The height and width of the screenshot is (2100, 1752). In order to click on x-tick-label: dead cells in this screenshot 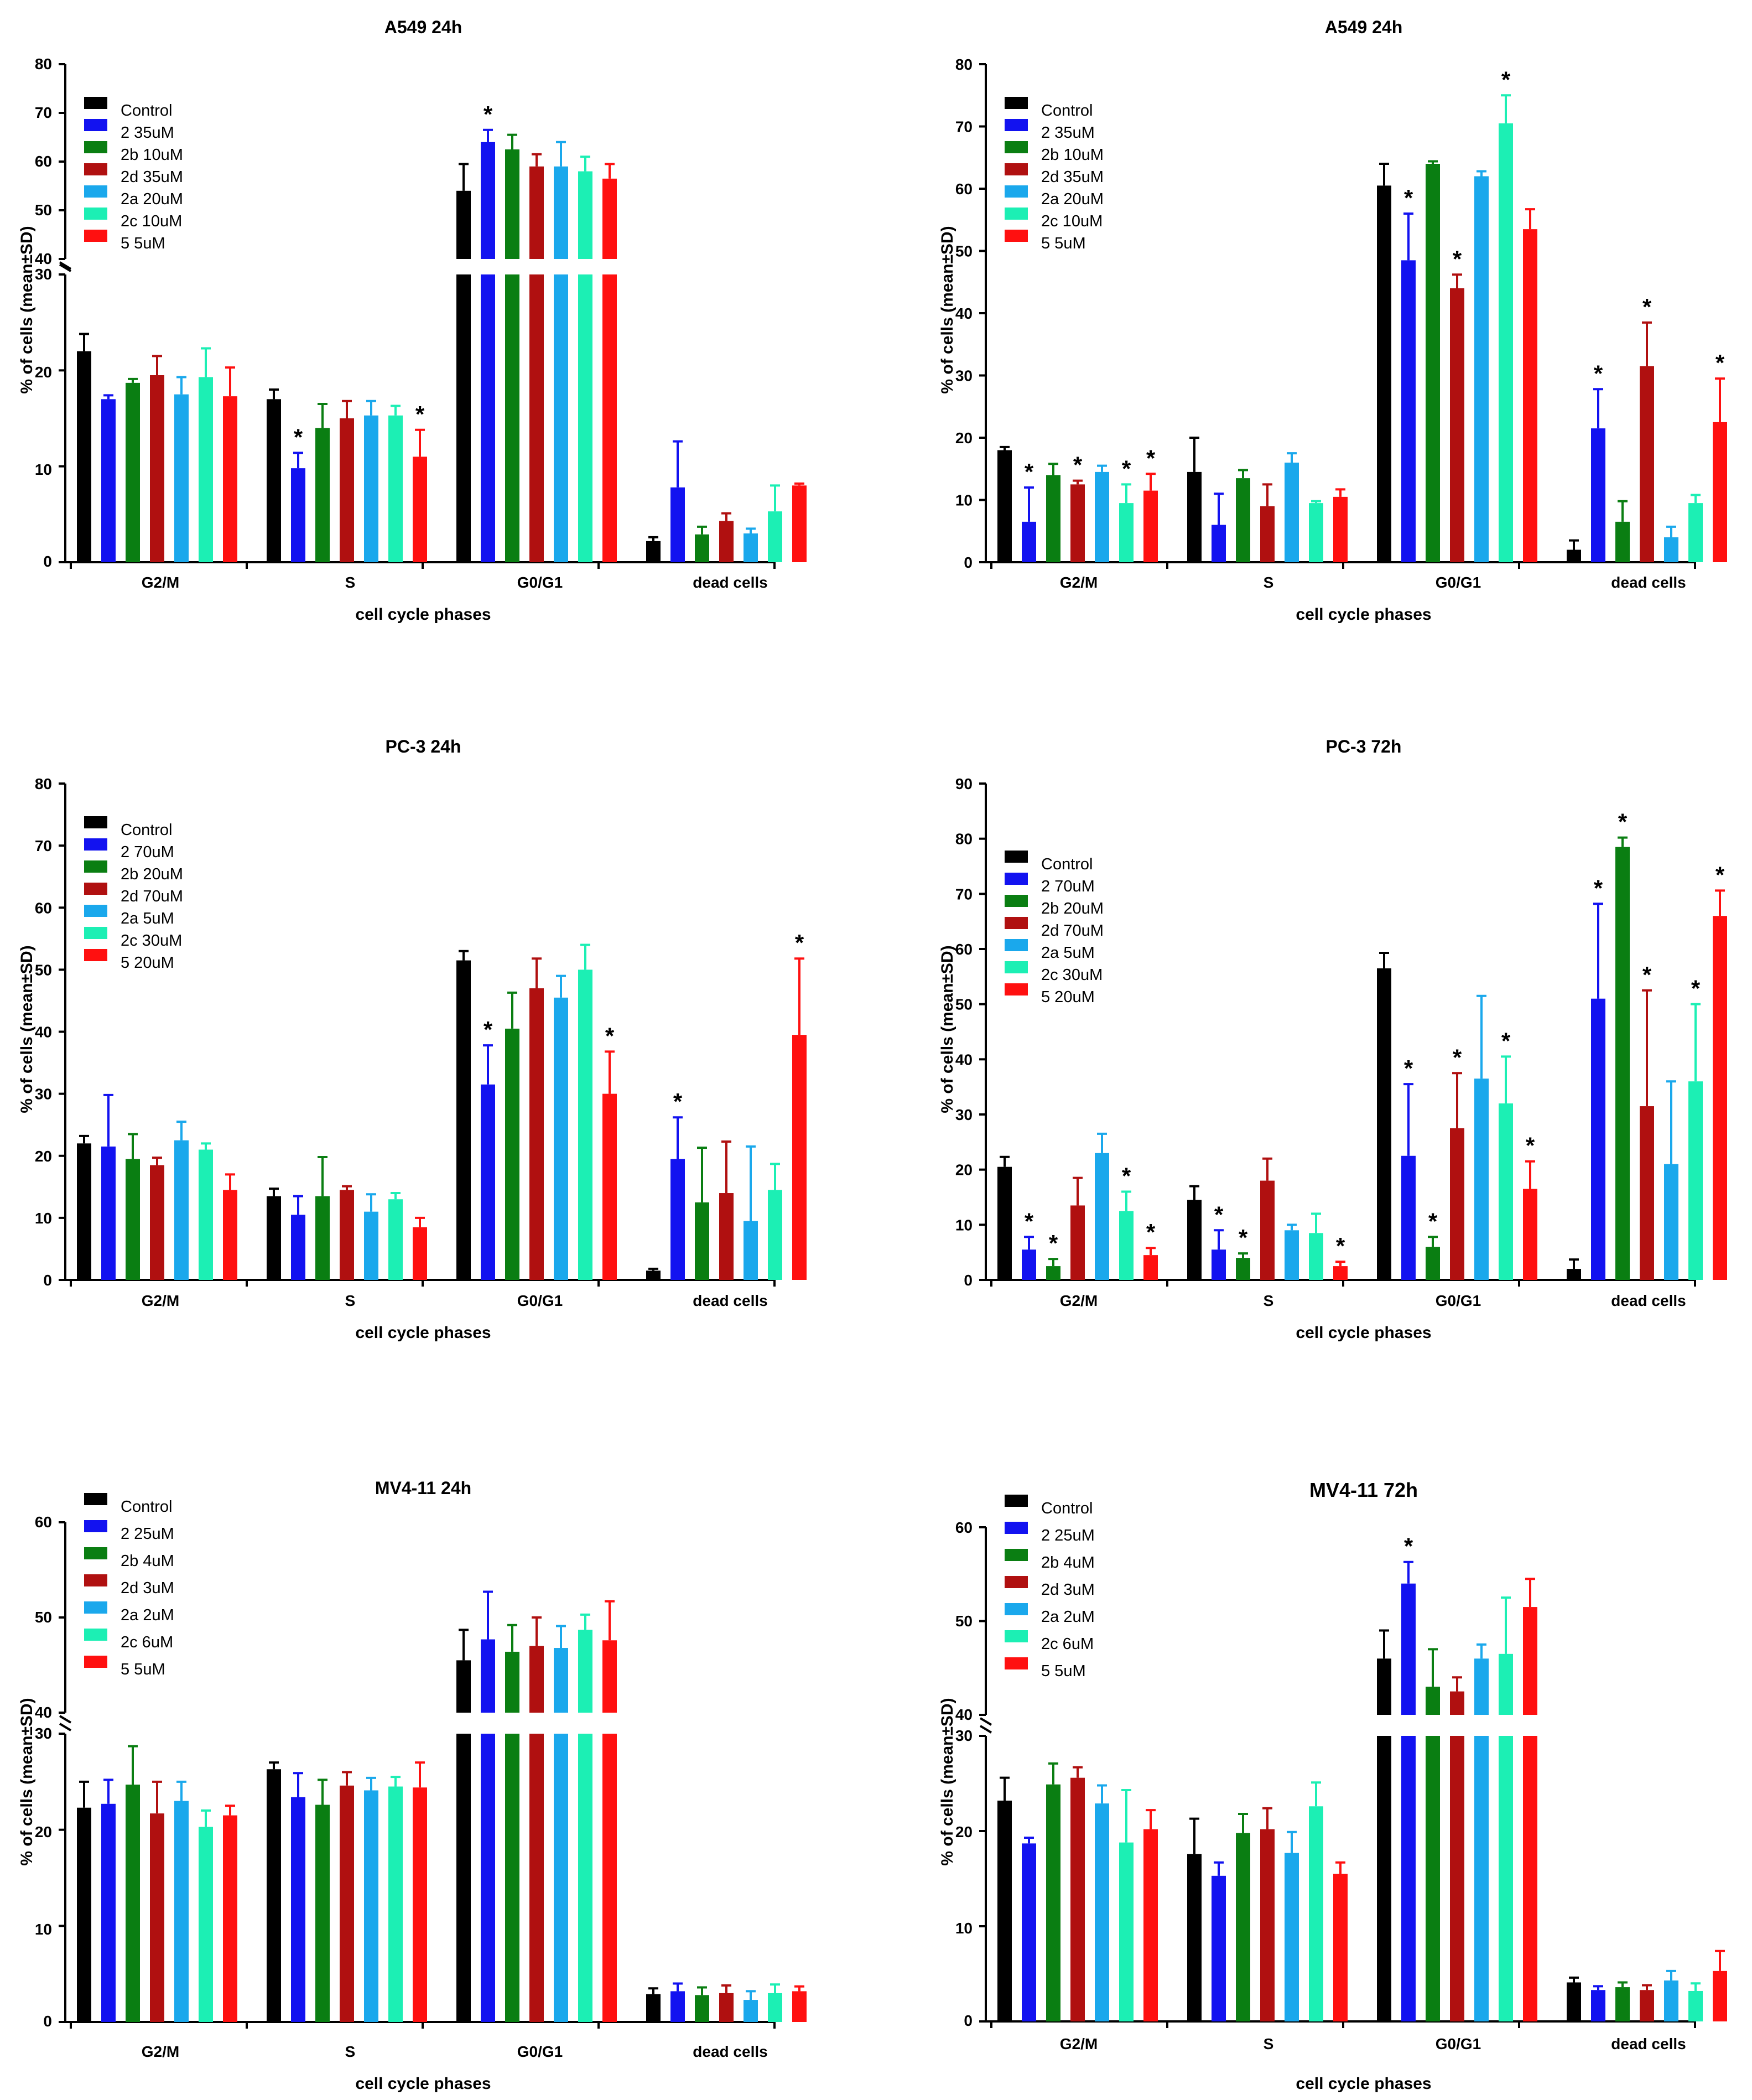, I will do `click(1648, 1300)`.